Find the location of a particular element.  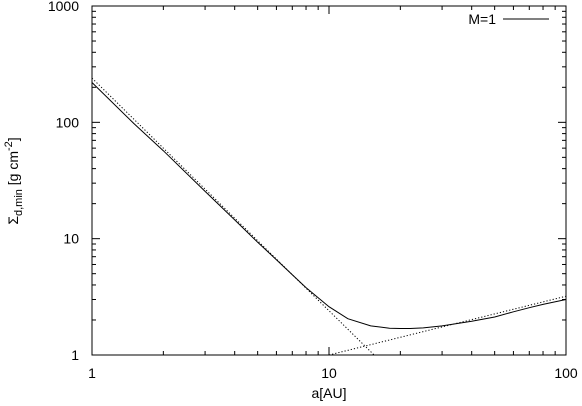

legend-label: M=1 is located at coordinates (482, 19).